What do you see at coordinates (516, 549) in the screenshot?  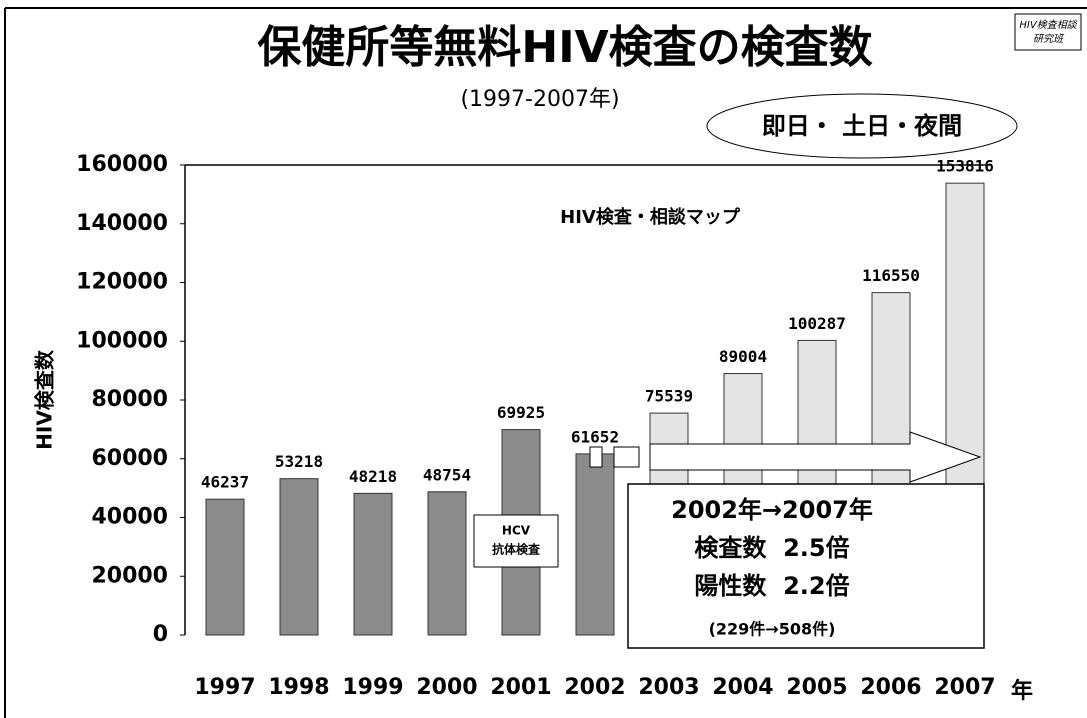 I see `annotation: 抗体検査` at bounding box center [516, 549].